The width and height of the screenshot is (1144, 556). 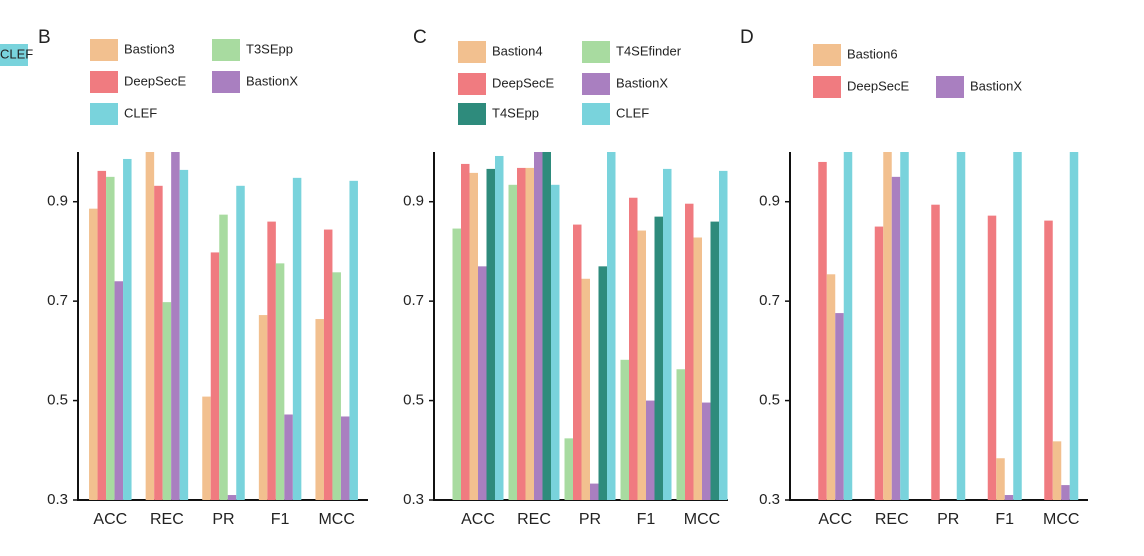 What do you see at coordinates (155, 80) in the screenshot?
I see `legend-label: DeepSecE` at bounding box center [155, 80].